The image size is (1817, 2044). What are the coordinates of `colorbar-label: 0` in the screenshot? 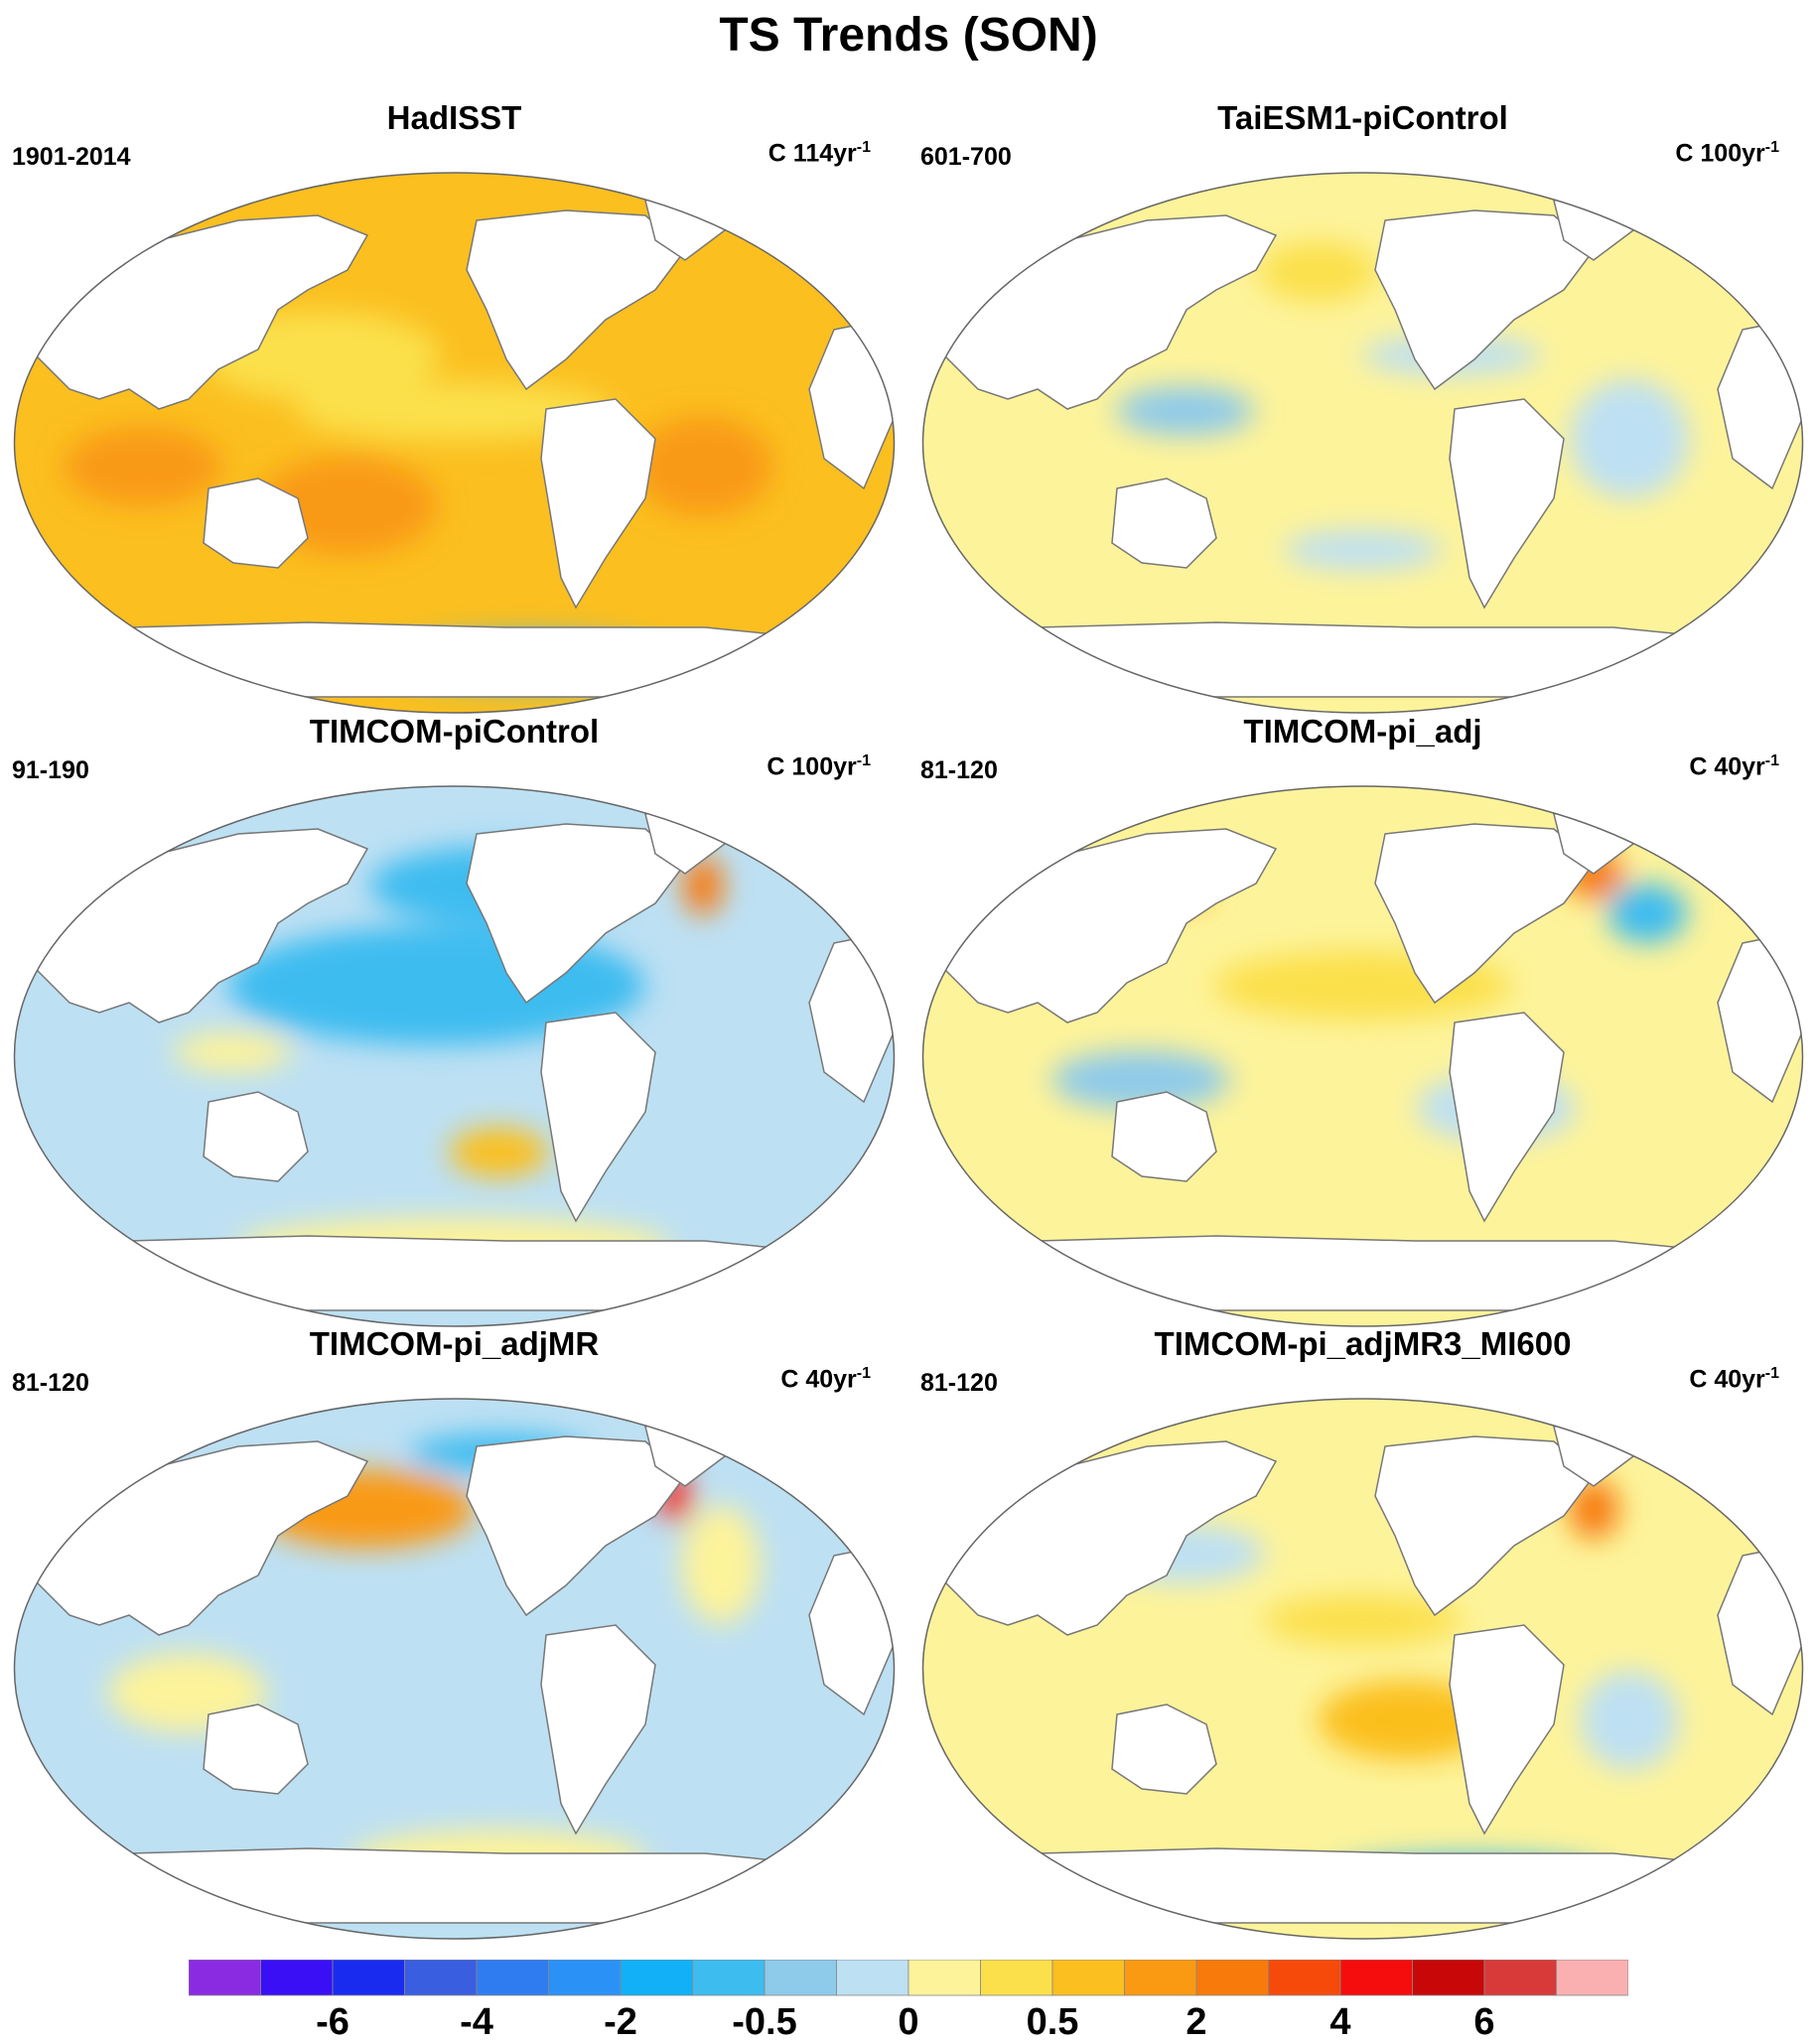 It's located at (909, 2022).